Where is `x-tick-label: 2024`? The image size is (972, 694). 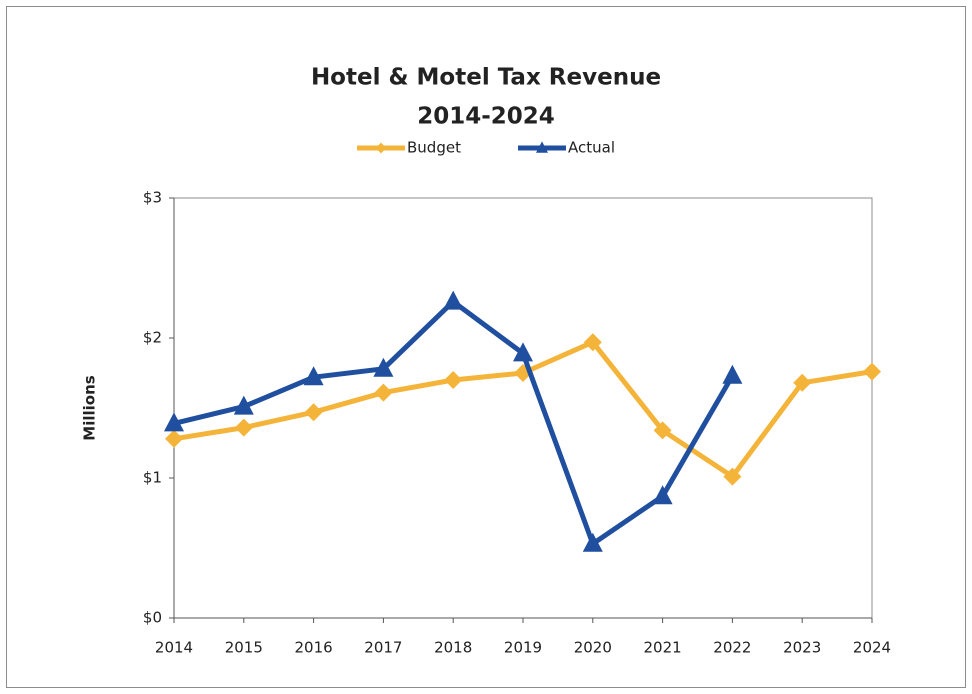 x-tick-label: 2024 is located at coordinates (872, 648).